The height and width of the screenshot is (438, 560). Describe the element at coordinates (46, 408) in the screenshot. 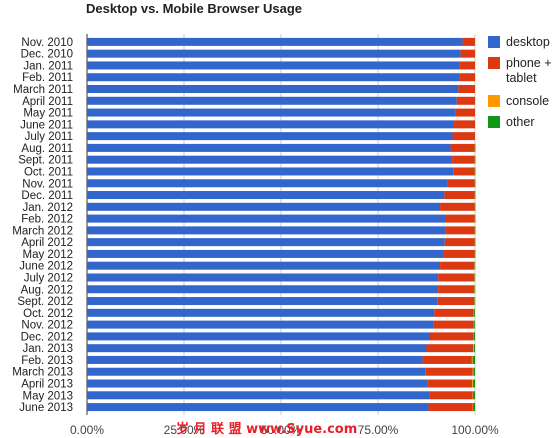

I see `category-label: June 2013` at that location.